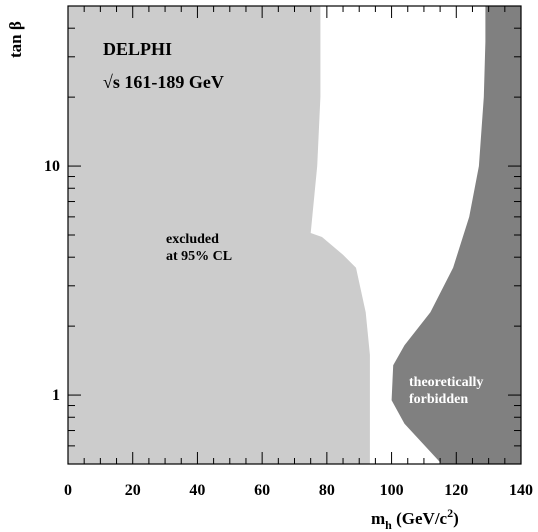 The height and width of the screenshot is (532, 538). I want to click on y-tick-label: 1, so click(56, 395).